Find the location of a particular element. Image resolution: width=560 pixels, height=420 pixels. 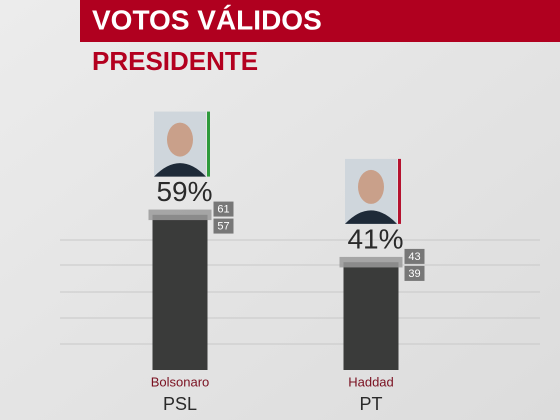

chart-title: VOTOS VÁLIDOS is located at coordinates (207, 19).